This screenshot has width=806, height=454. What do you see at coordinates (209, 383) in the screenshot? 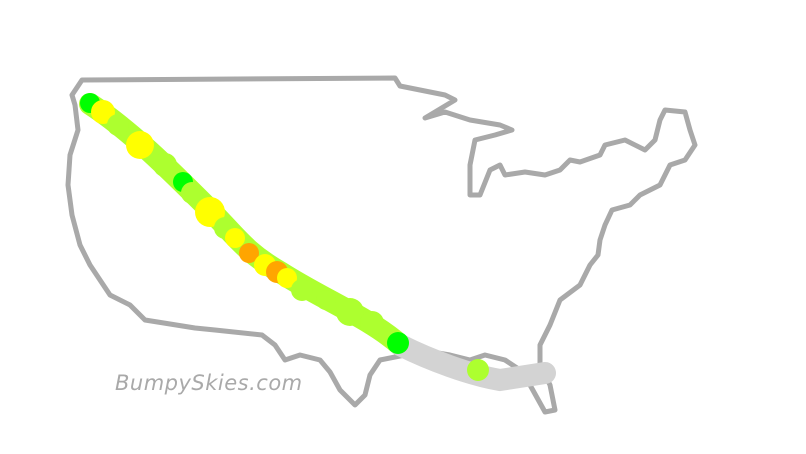
I see `brand-watermark: BumpySkies.com` at bounding box center [209, 383].